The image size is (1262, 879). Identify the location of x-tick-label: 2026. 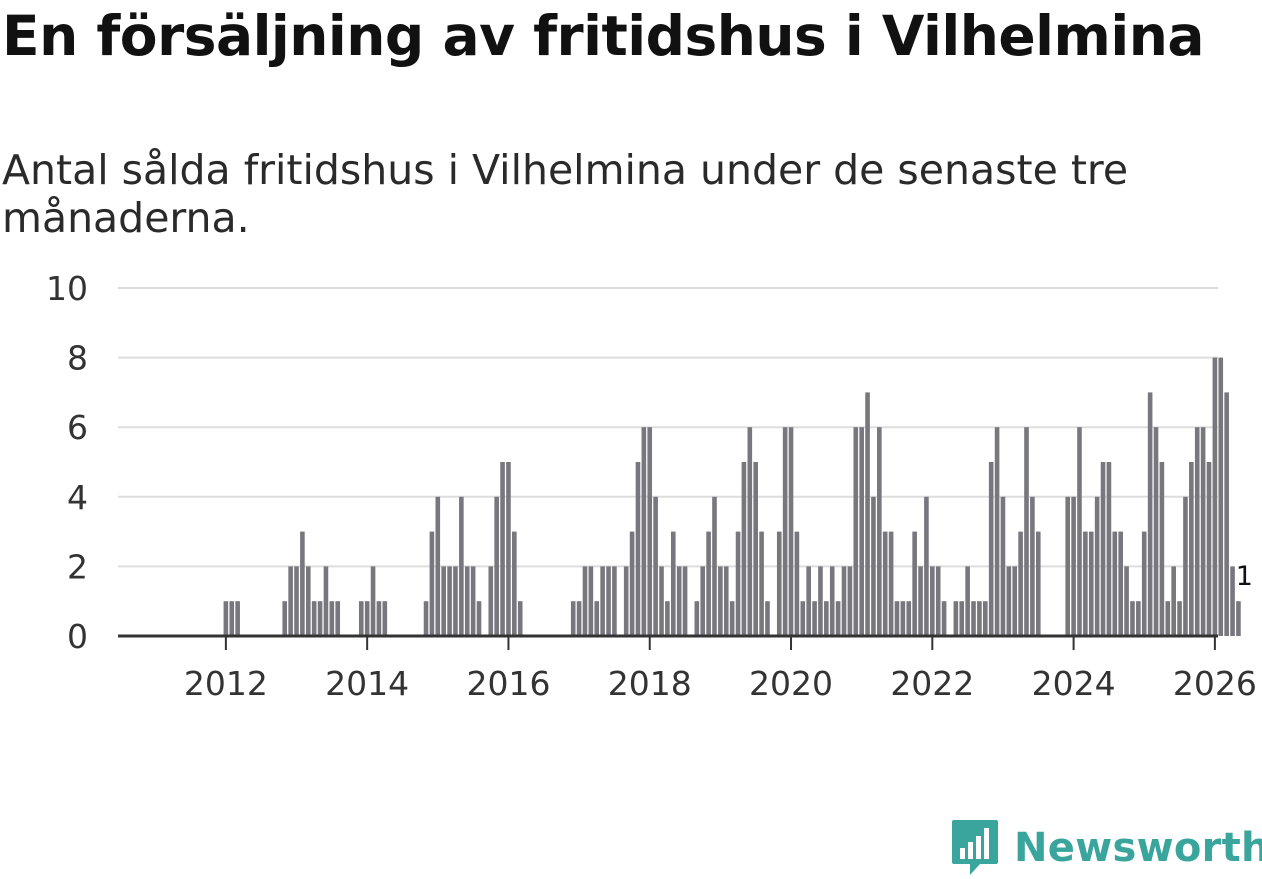
(1215, 683).